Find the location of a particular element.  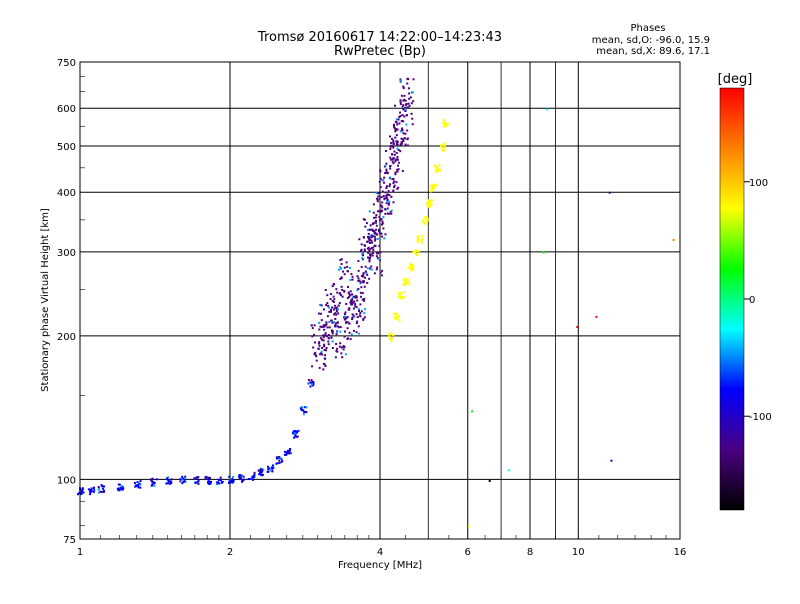

x-axis-label: Frequency [MHz] is located at coordinates (380, 565).